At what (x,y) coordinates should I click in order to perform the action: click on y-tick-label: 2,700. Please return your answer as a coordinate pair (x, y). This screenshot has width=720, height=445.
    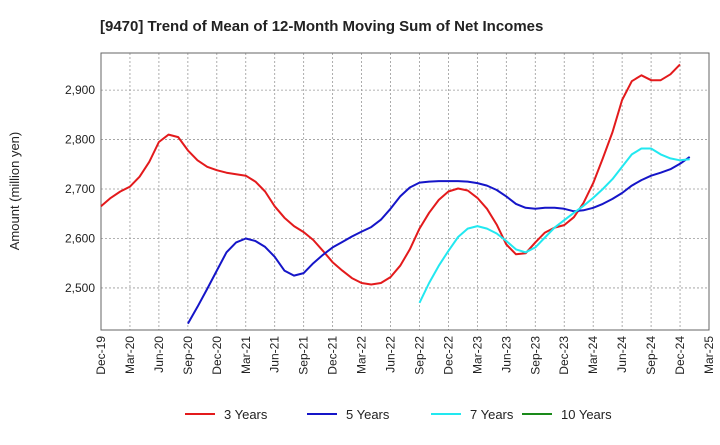
    Looking at the image, I should click on (80, 189).